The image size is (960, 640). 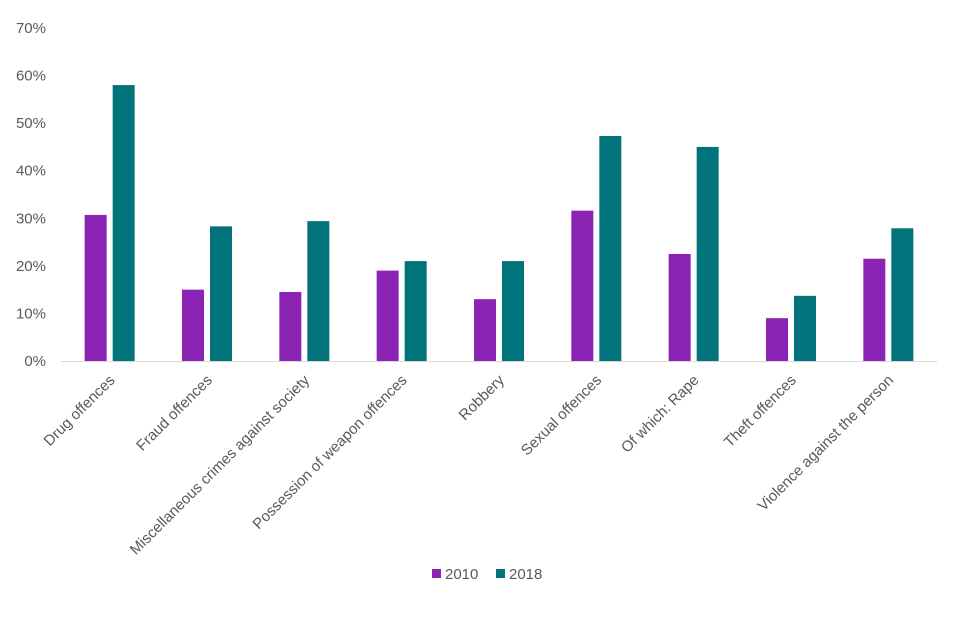 I want to click on y-axis-ticks: 0% 10% 20% 30% 40% 50% 60% 70%, so click(x=31, y=195).